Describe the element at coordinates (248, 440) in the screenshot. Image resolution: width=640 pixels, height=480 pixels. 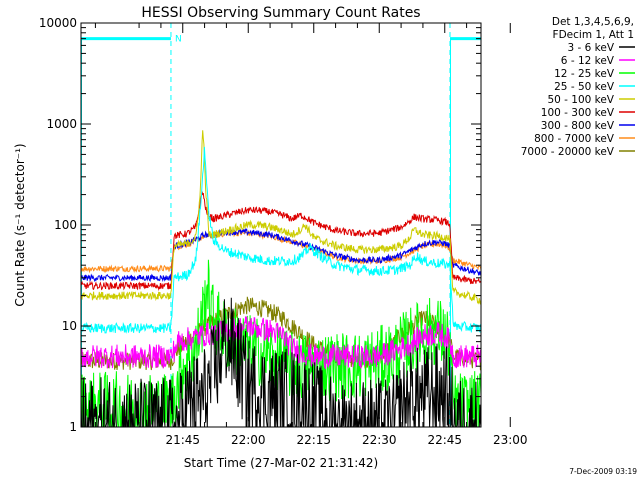
I see `x-tick-label-1: 22:00` at that location.